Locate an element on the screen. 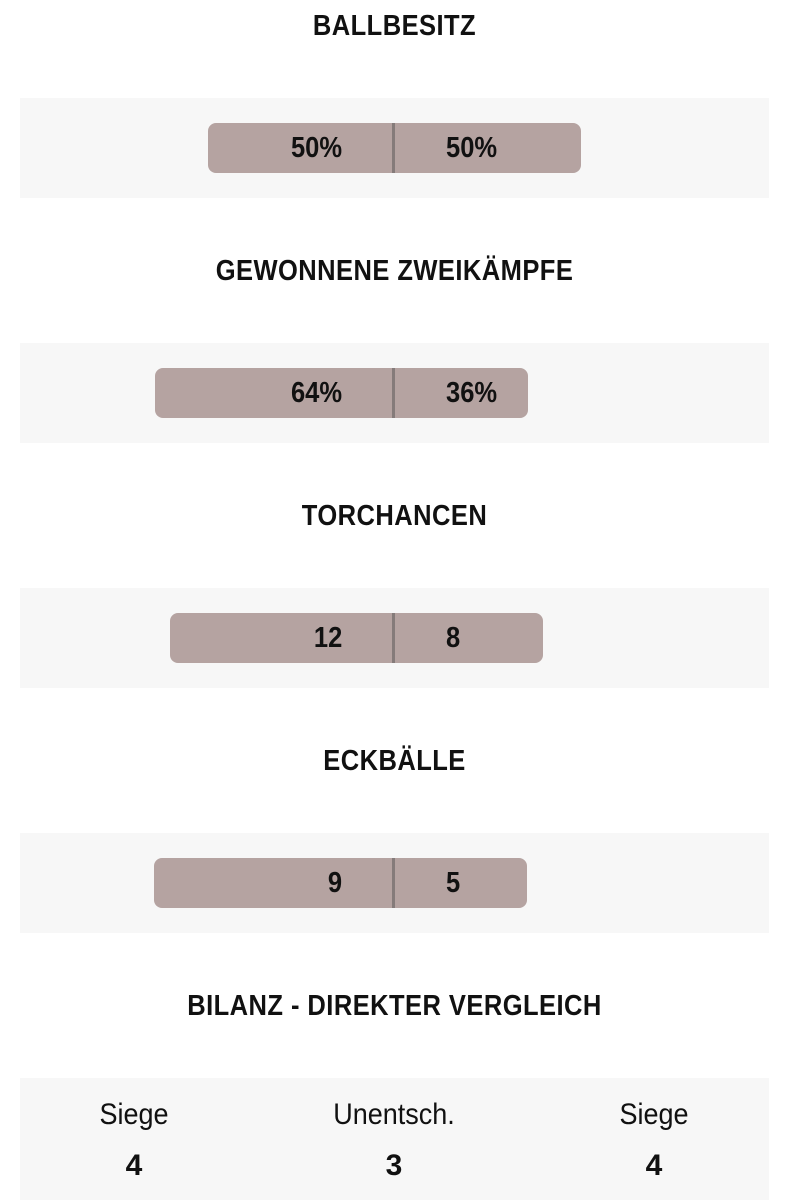  home-value: 12 is located at coordinates (327, 638).